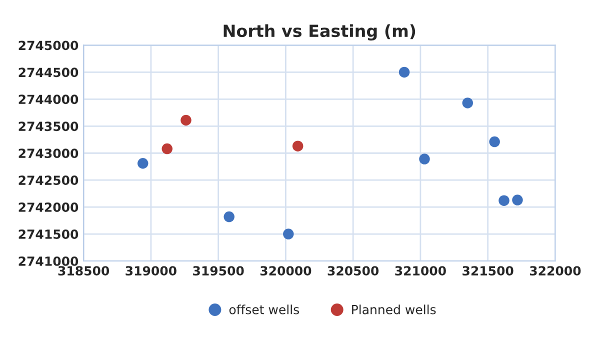 This screenshot has width=597, height=348. What do you see at coordinates (320, 32) in the screenshot?
I see `chart-title: North vs Easting (m)` at bounding box center [320, 32].